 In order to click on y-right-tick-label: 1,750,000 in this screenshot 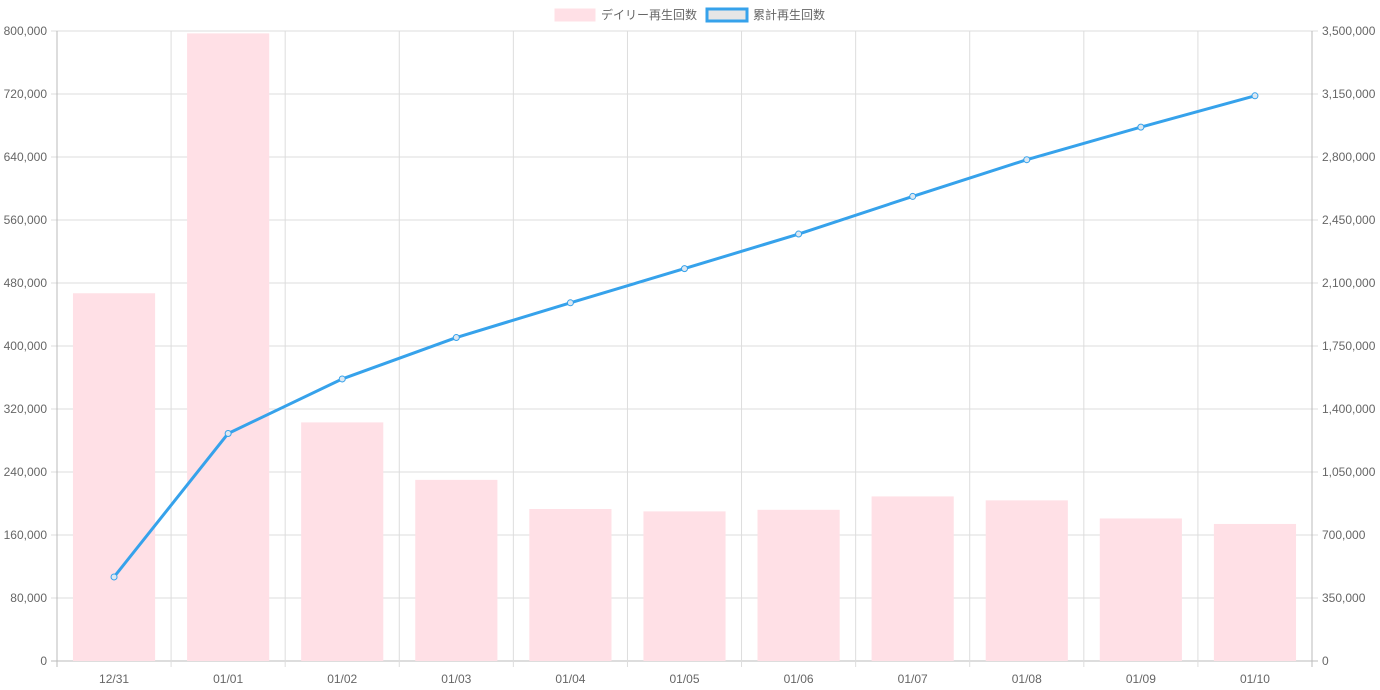, I will do `click(1349, 346)`.